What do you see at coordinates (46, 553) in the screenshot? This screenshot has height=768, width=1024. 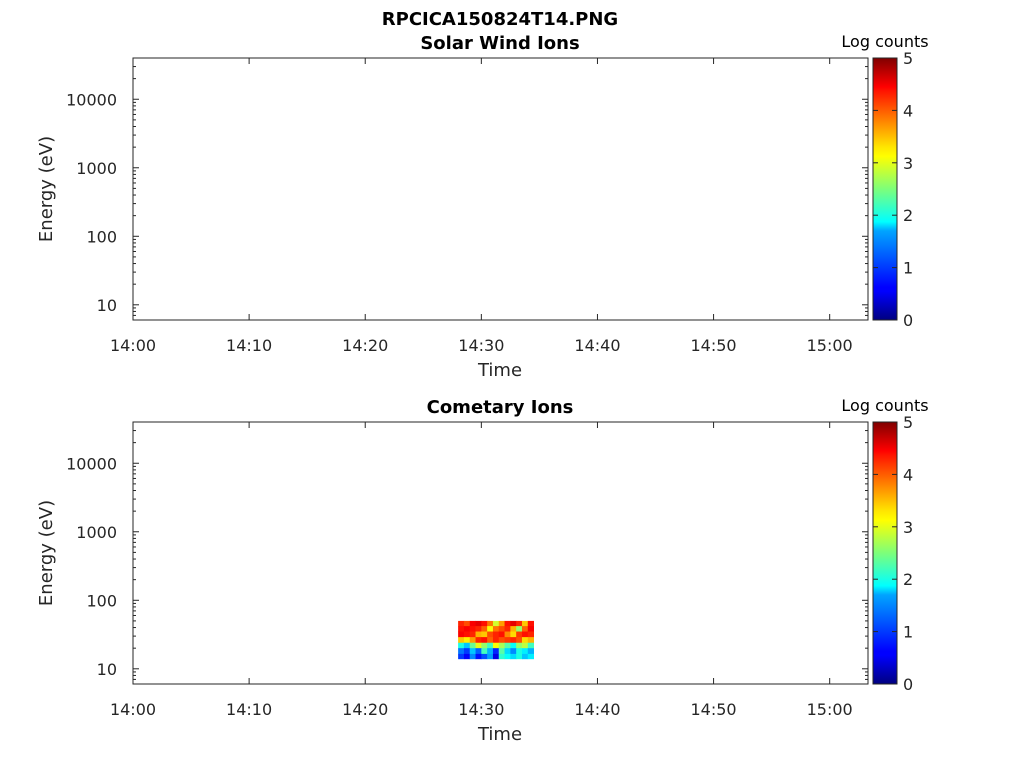 I see `y-axis-label: Energy (eV)` at bounding box center [46, 553].